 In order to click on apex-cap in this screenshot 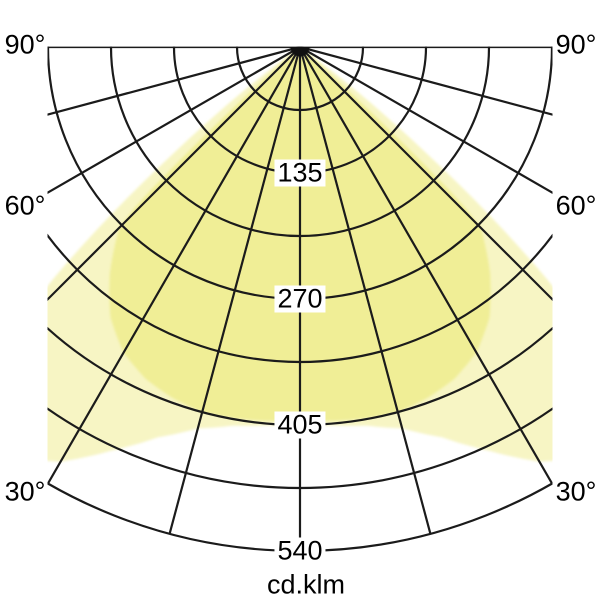, I will do `click(300, 52)`.